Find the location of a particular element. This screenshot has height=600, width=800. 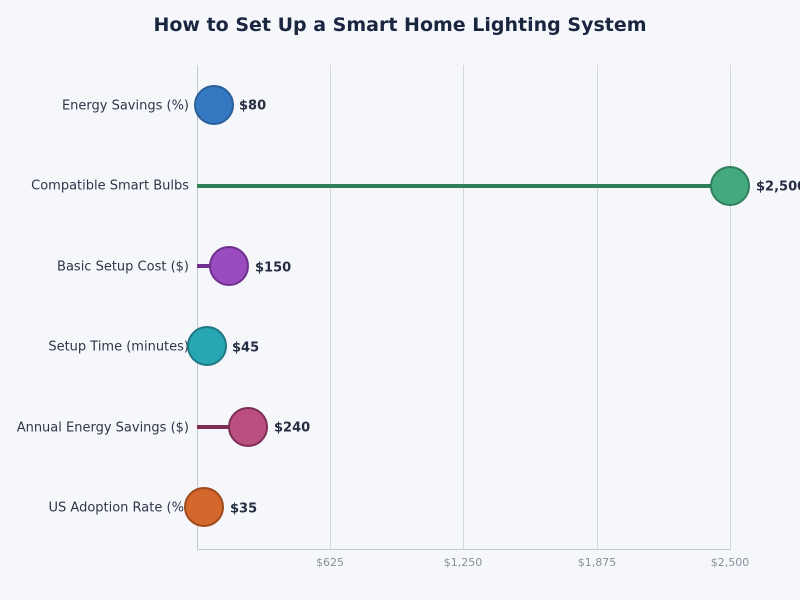

value-label: $80 is located at coordinates (253, 106).